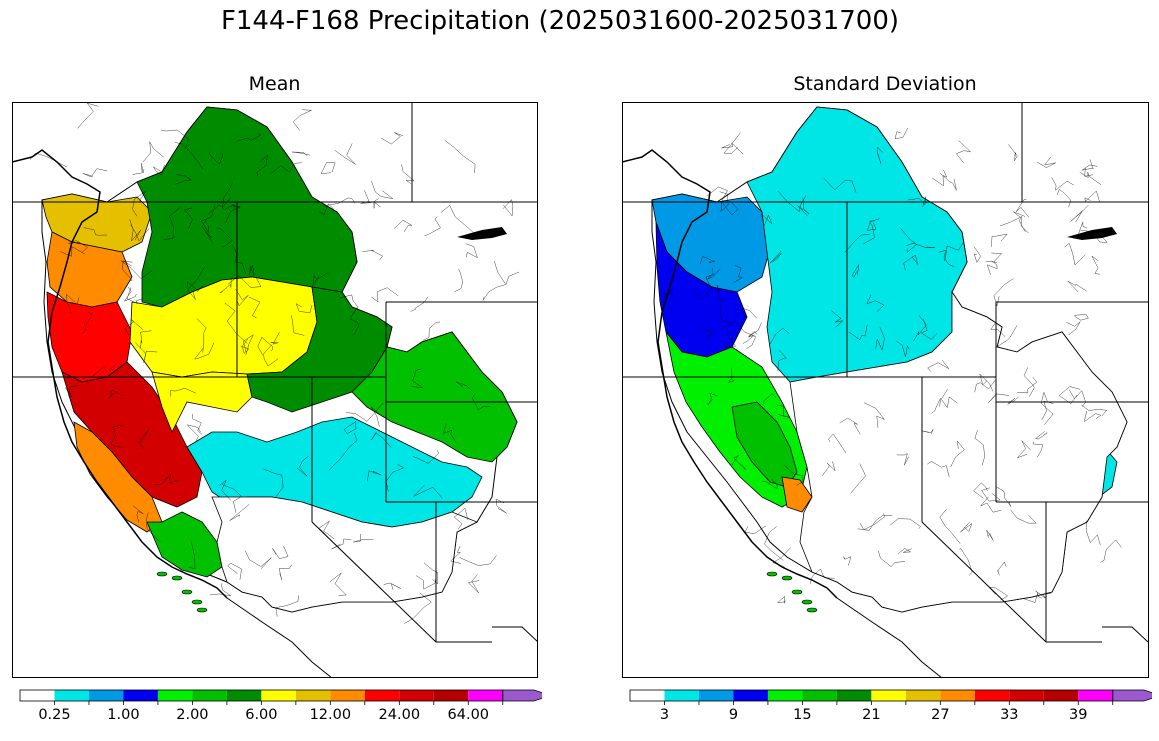  What do you see at coordinates (522, 695) in the screenshot?
I see `colorbar-extend-arrow` at bounding box center [522, 695].